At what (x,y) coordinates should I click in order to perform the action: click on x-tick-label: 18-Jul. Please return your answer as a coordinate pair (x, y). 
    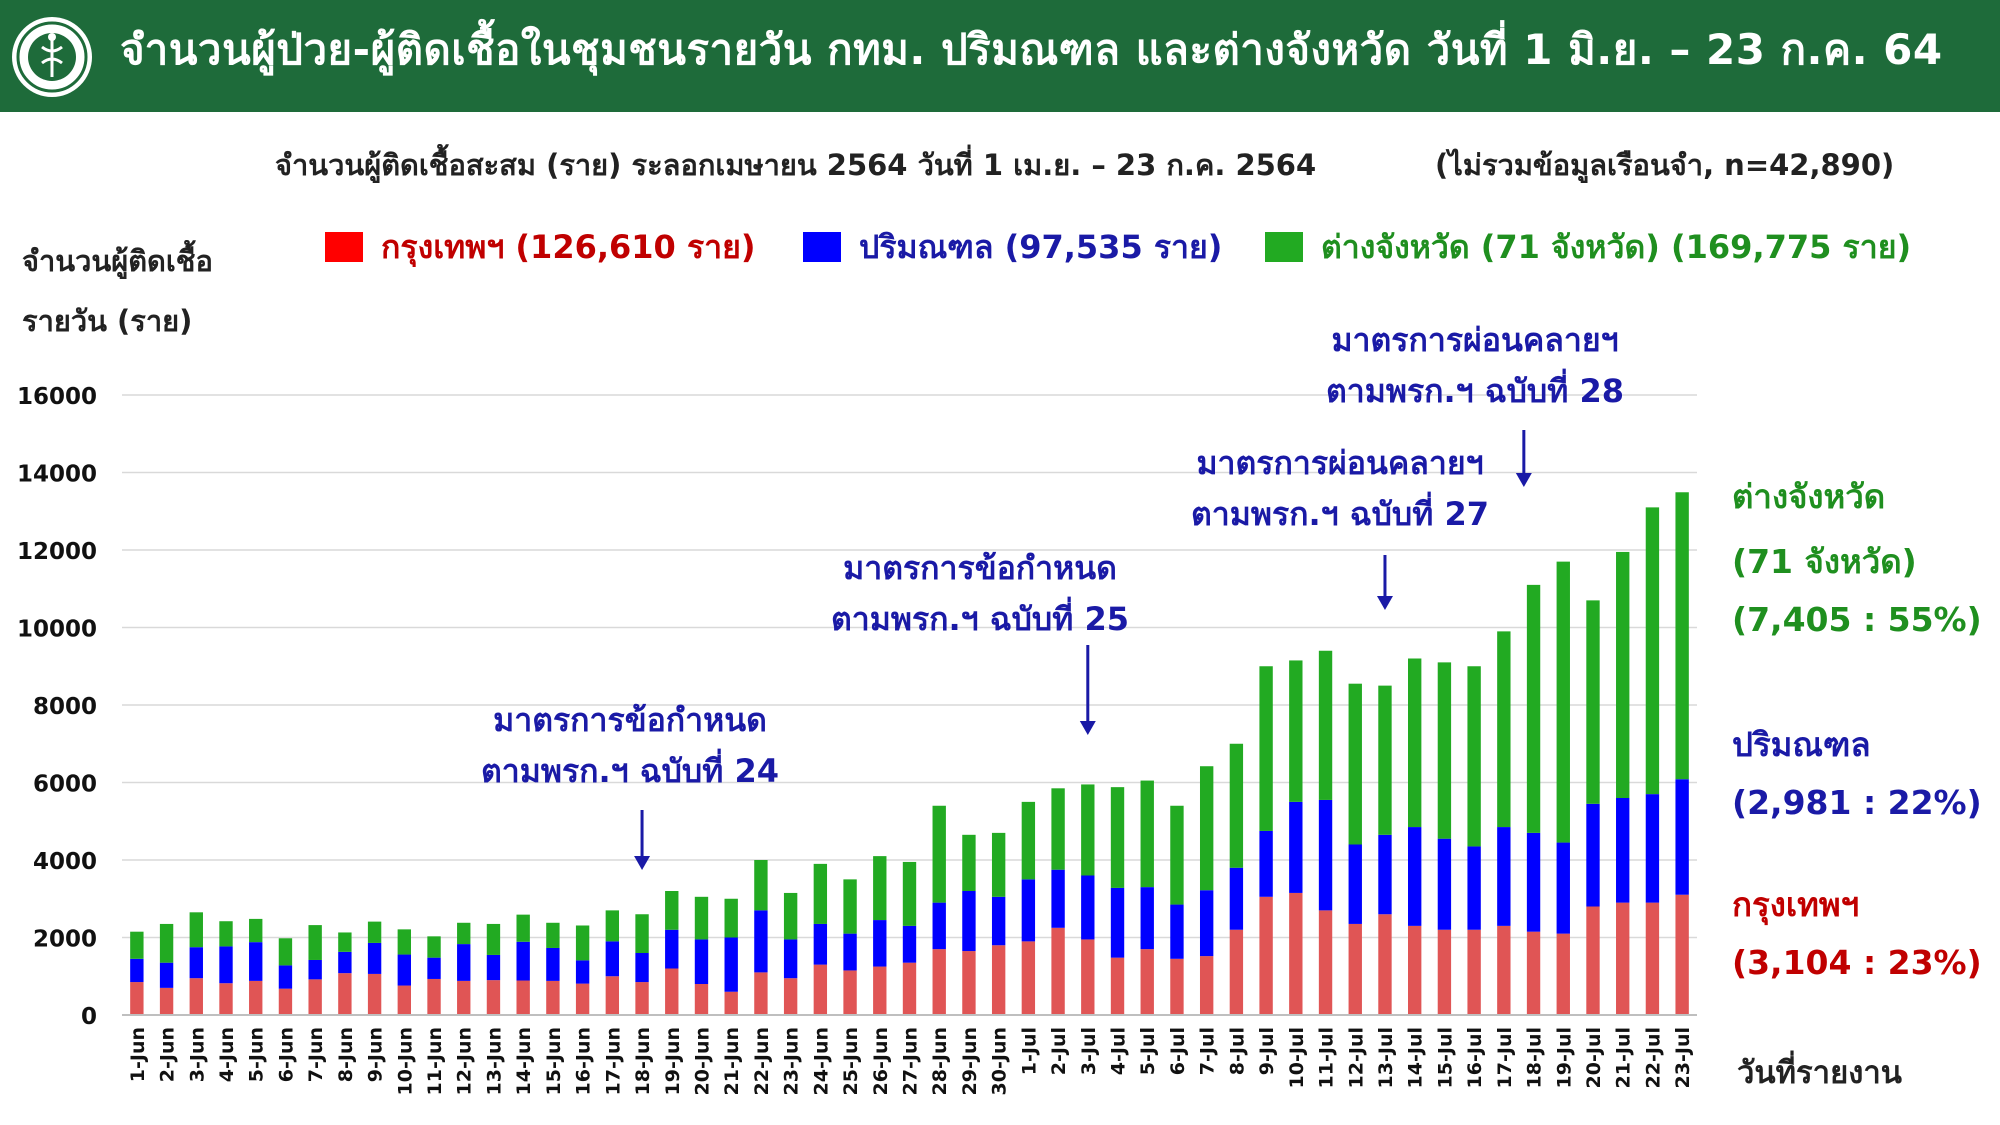
    Looking at the image, I should click on (1535, 1057).